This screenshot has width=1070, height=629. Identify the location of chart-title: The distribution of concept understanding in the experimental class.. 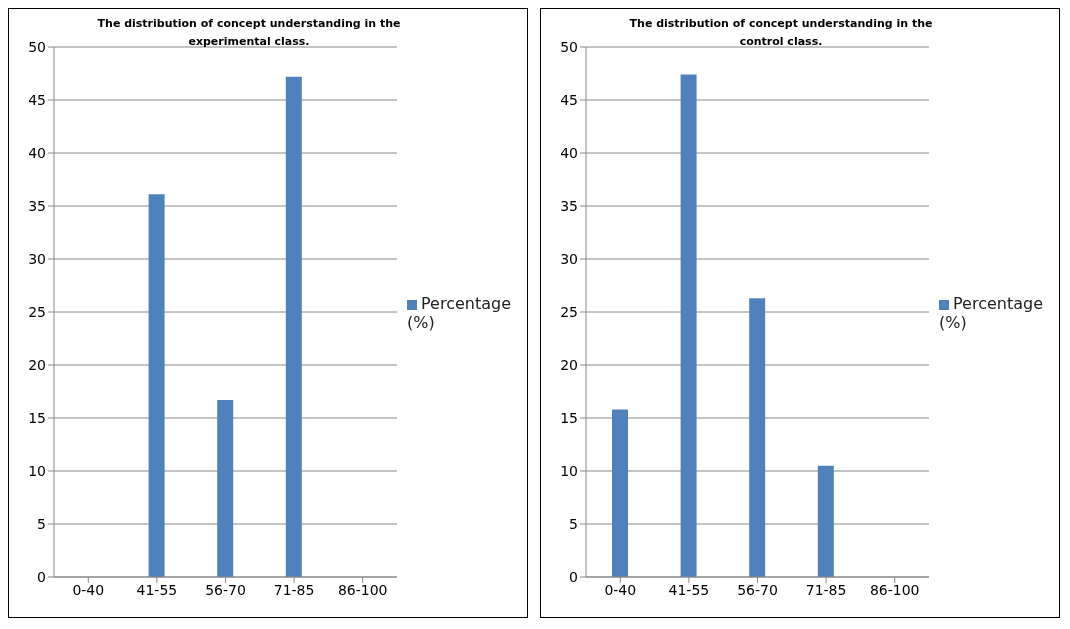
(249, 33).